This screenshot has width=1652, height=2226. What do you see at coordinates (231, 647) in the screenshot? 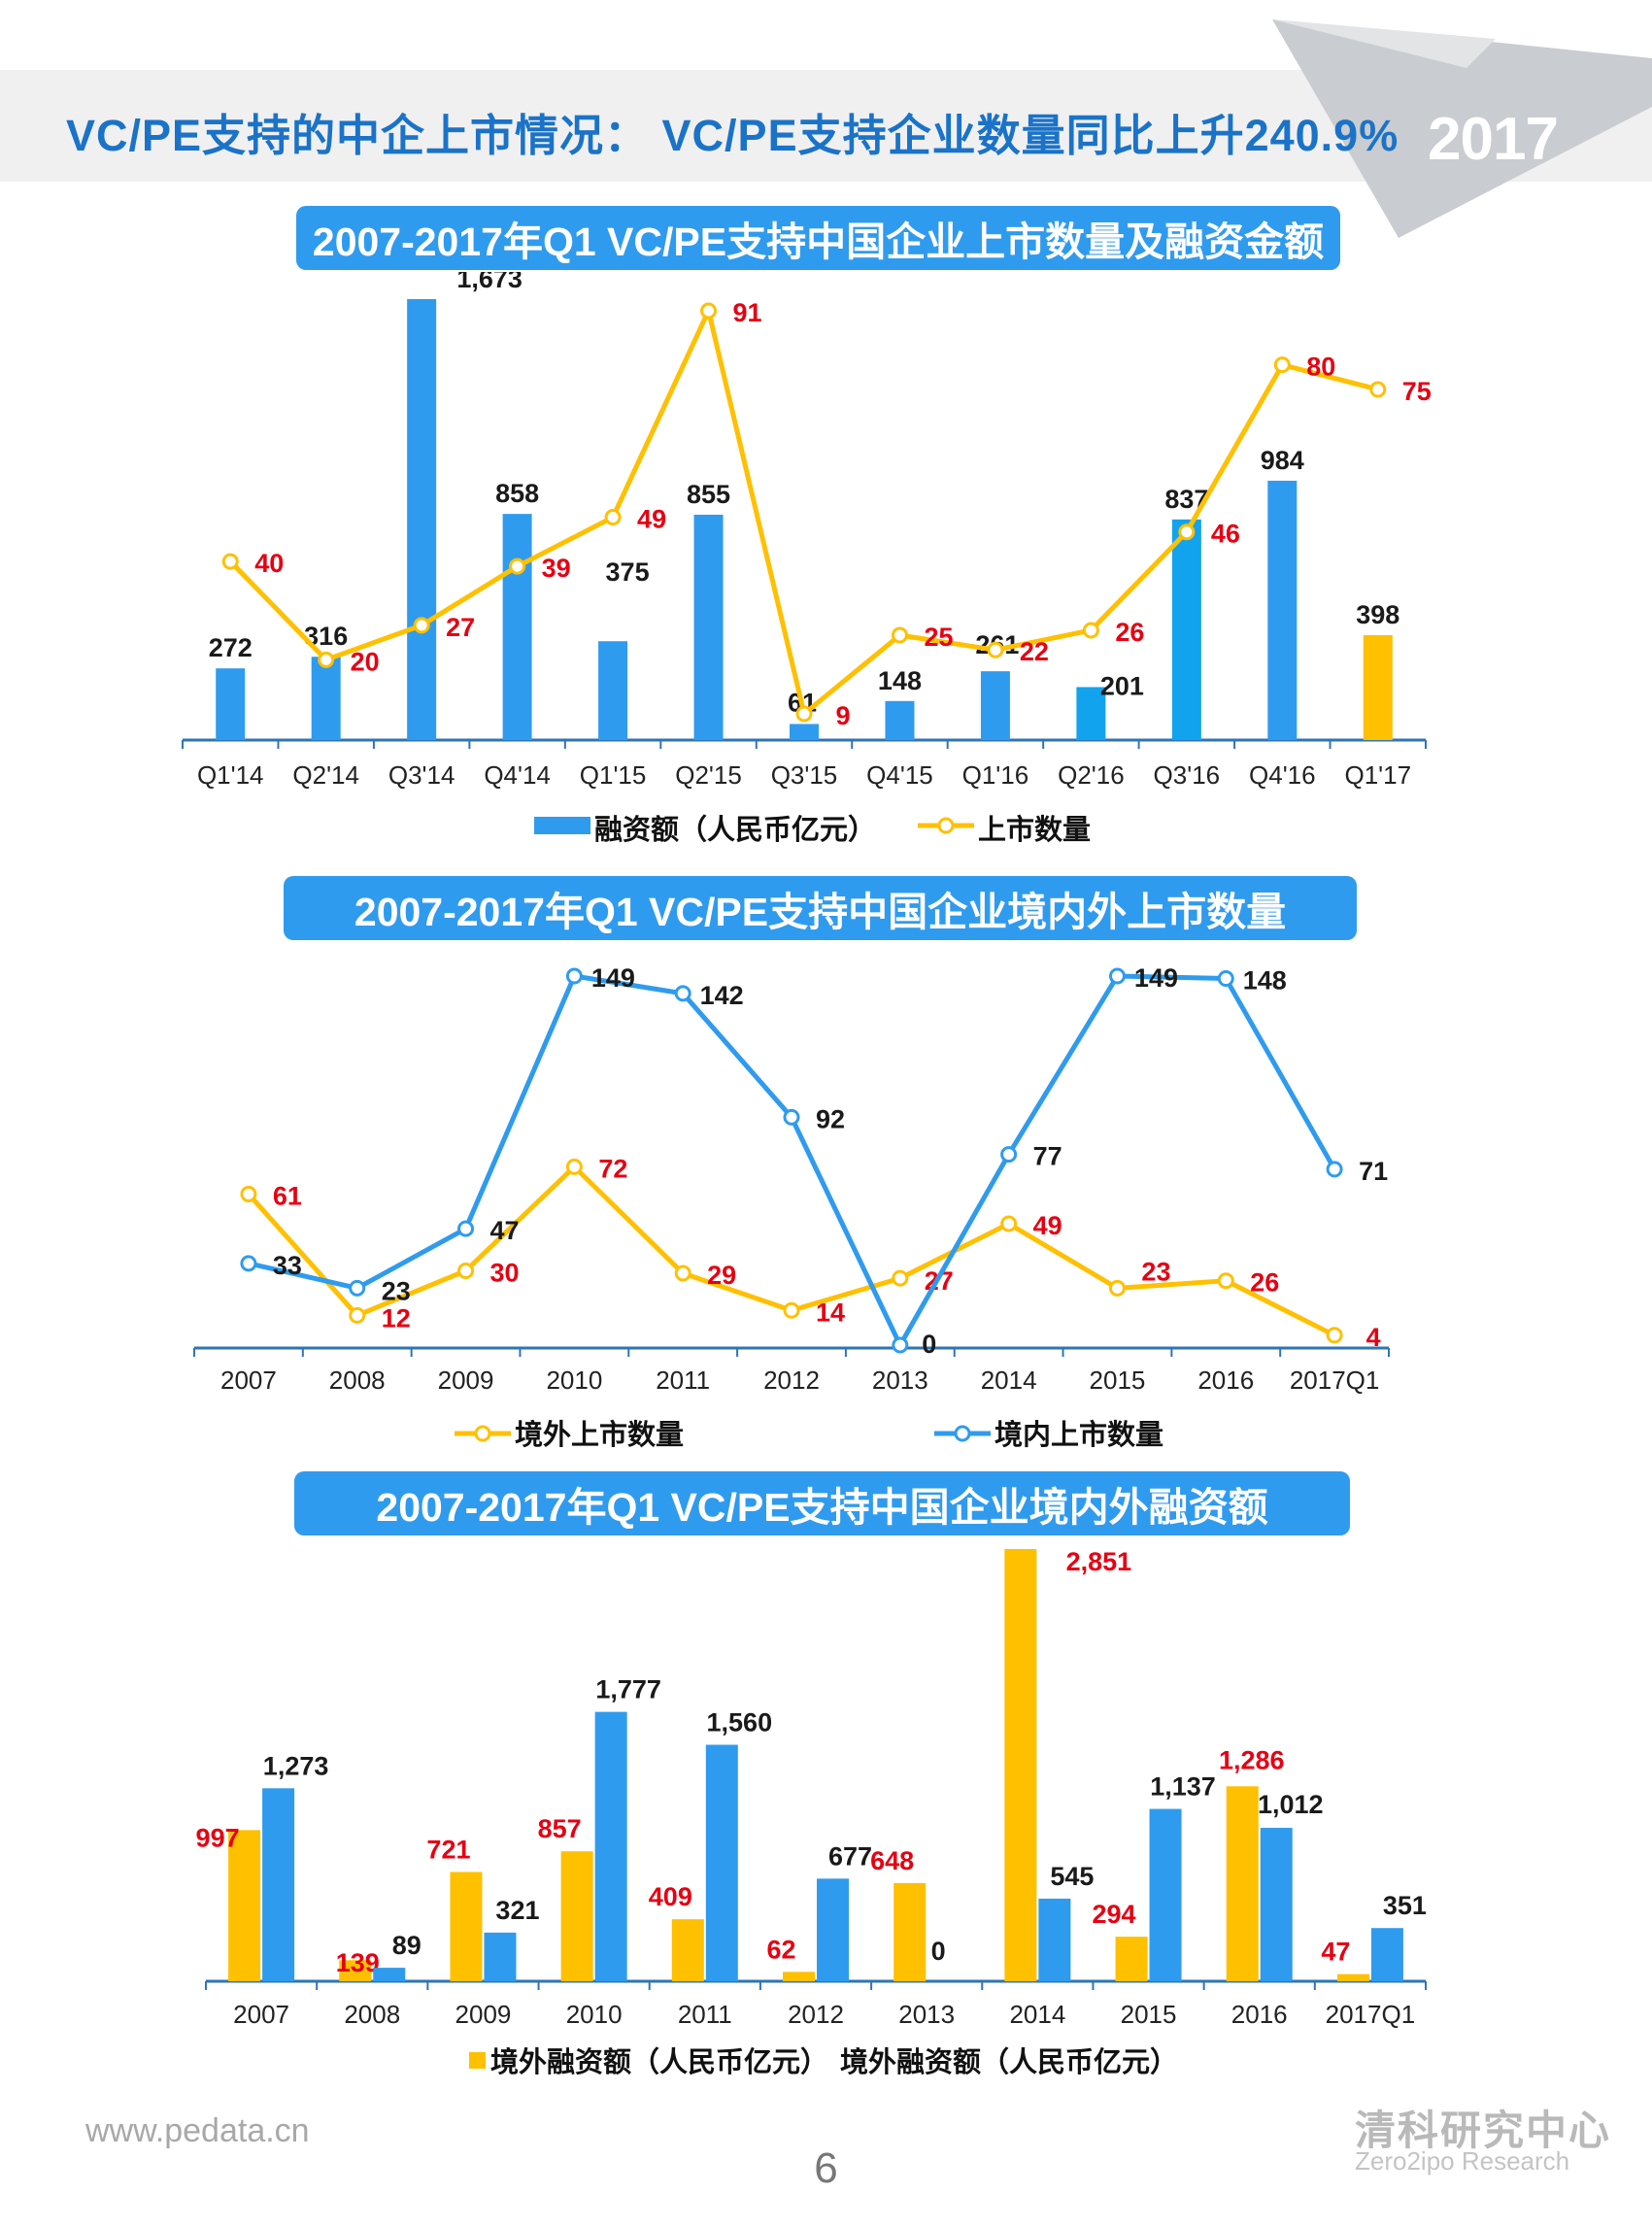
I see `bar-financing-label: 272` at bounding box center [231, 647].